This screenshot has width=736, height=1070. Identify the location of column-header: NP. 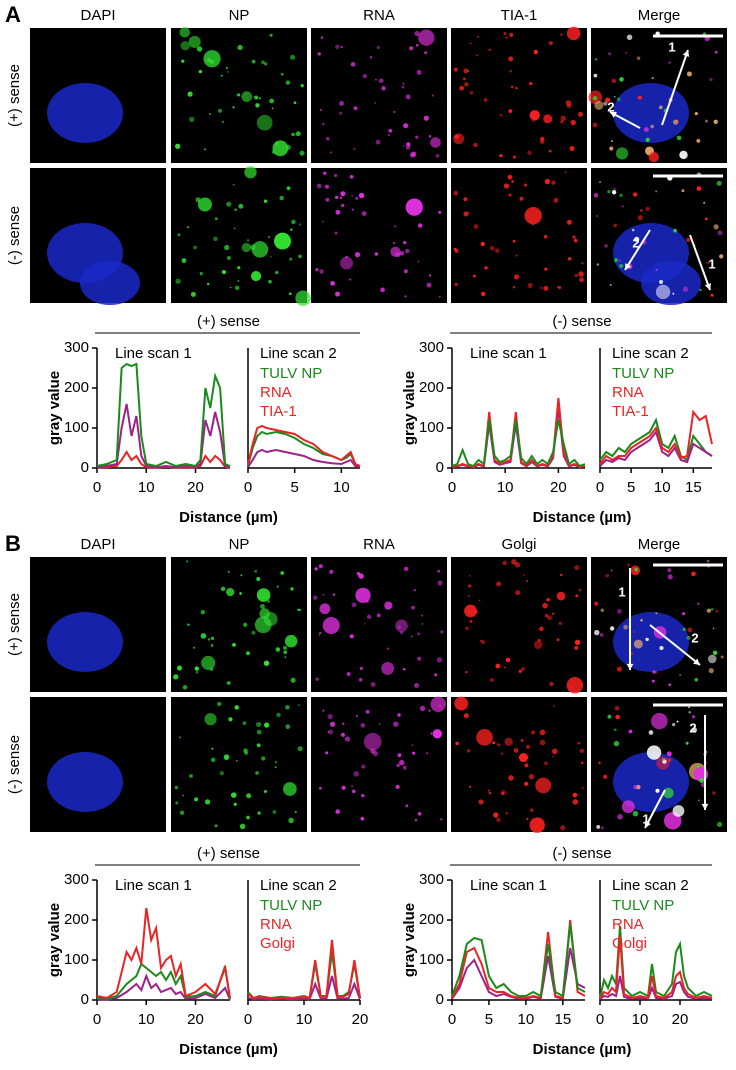
(239, 15).